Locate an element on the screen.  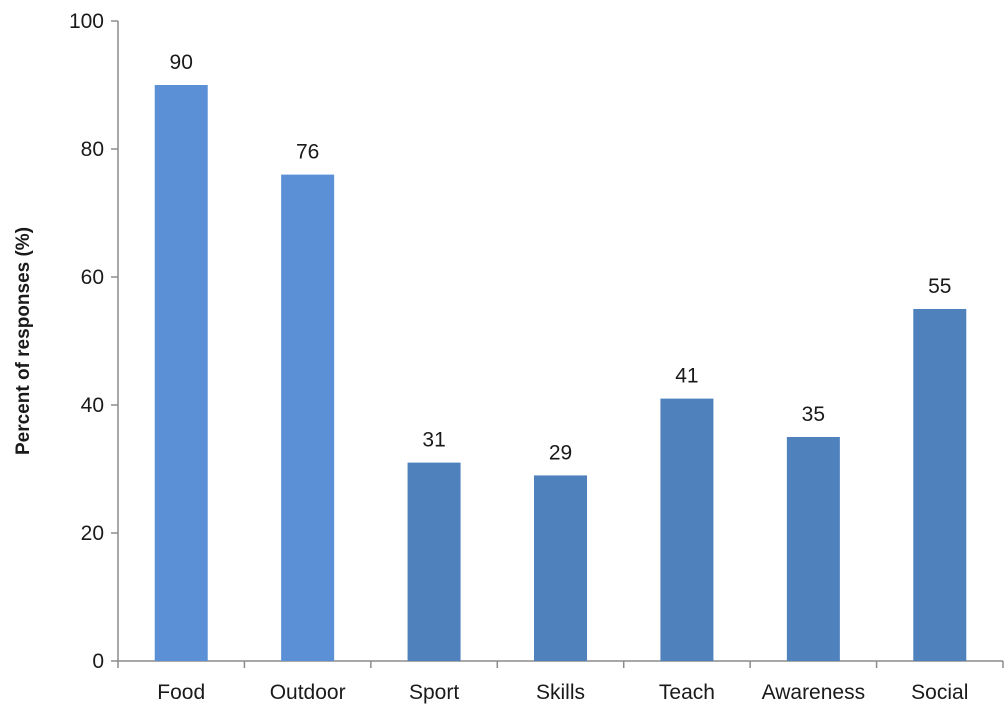
x-ticks is located at coordinates (560, 664).